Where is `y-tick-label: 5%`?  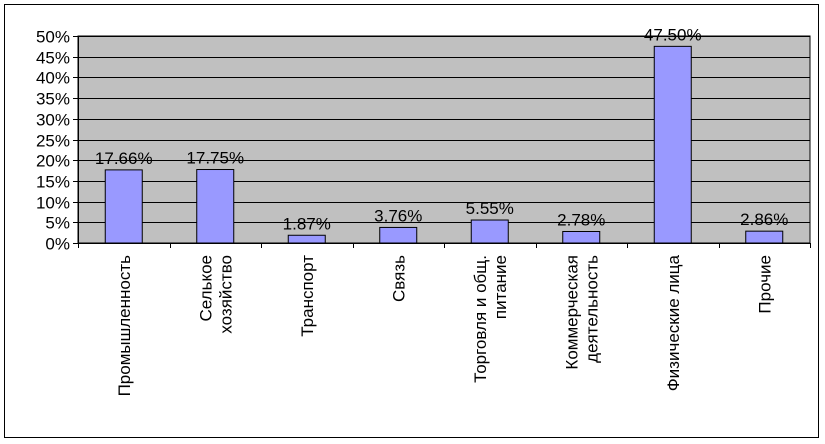
y-tick-label: 5% is located at coordinates (57, 223).